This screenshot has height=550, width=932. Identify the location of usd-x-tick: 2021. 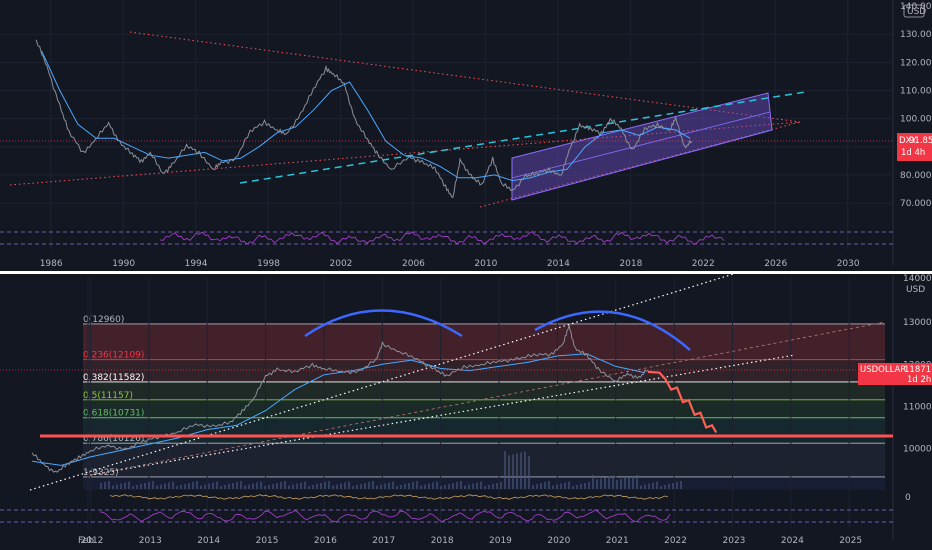
(617, 541).